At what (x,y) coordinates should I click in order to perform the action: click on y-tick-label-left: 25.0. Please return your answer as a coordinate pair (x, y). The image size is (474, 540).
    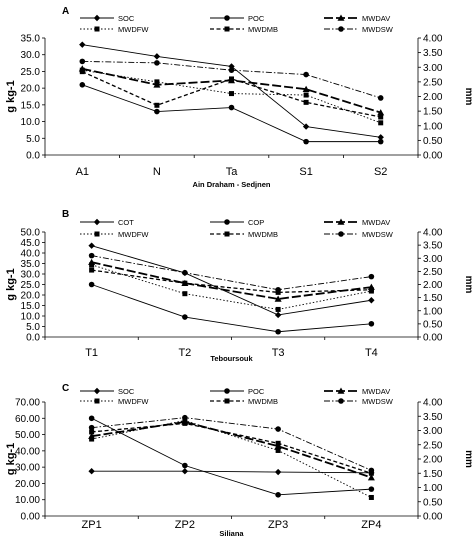
    Looking at the image, I should click on (31, 72).